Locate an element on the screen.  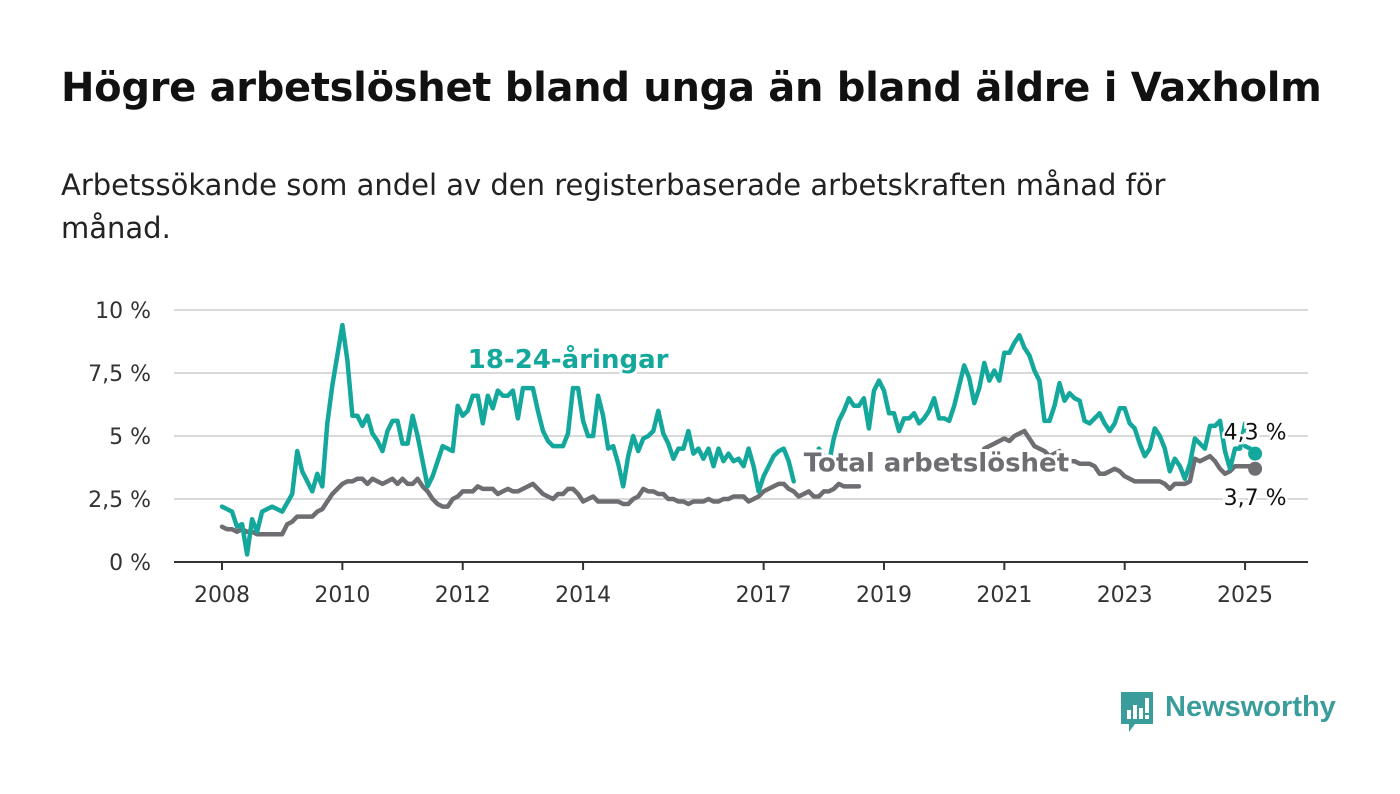
series-label-youth: 18-24-åringar is located at coordinates (568, 359).